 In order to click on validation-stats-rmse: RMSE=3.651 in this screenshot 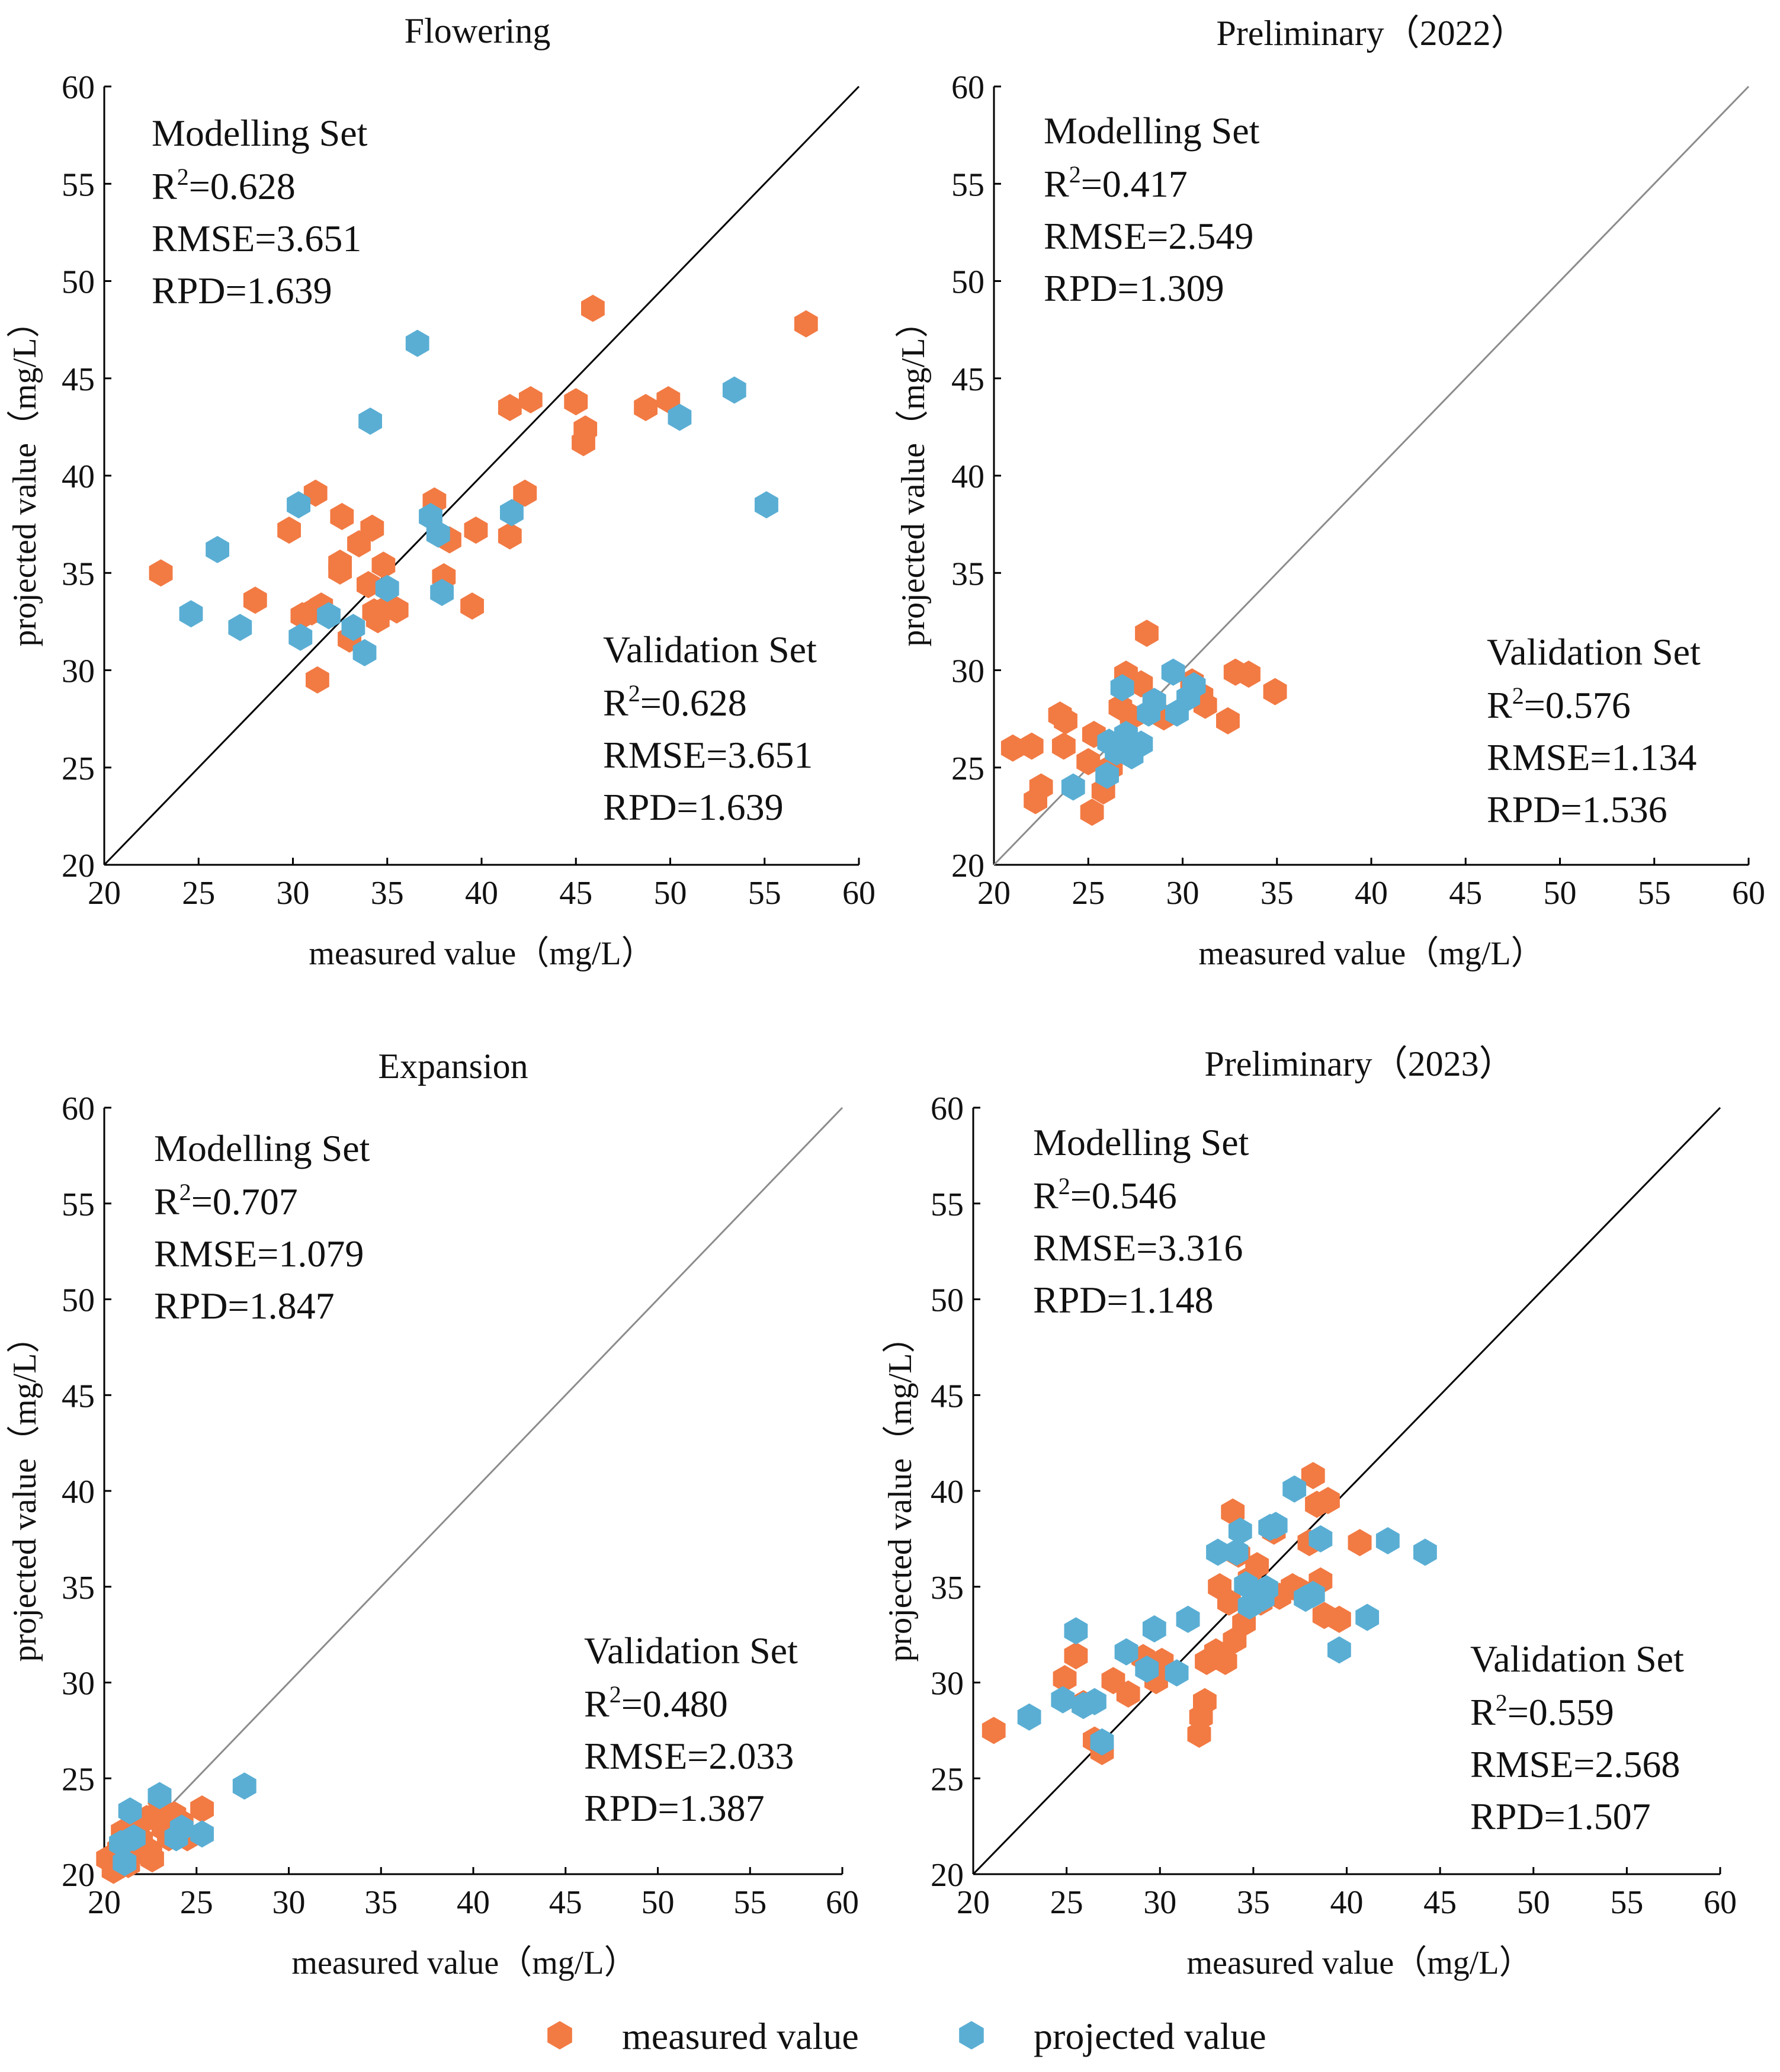, I will do `click(708, 755)`.